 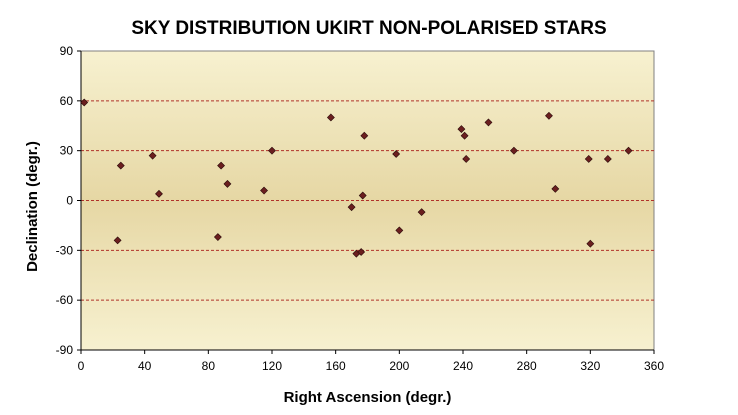 What do you see at coordinates (65, 350) in the screenshot?
I see `y-tick-label: -90` at bounding box center [65, 350].